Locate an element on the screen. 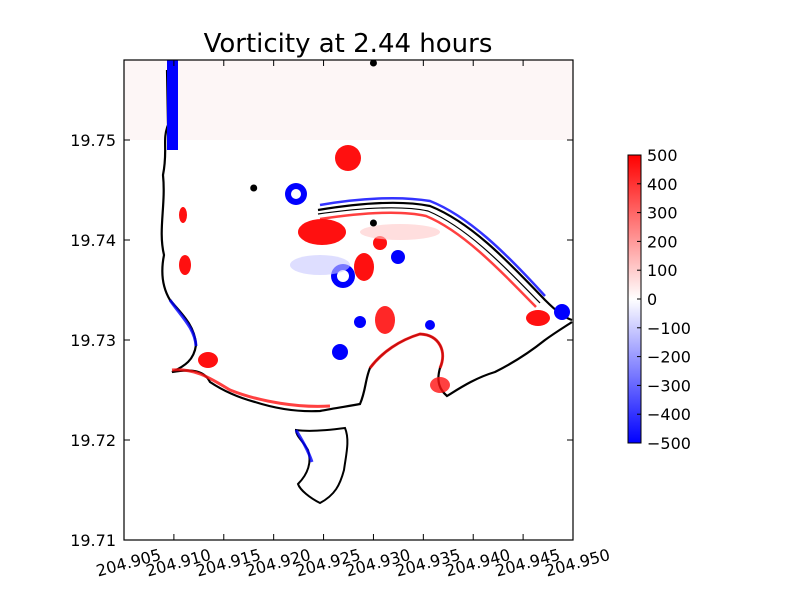  colorbar-tick-label: 400 is located at coordinates (662, 184).